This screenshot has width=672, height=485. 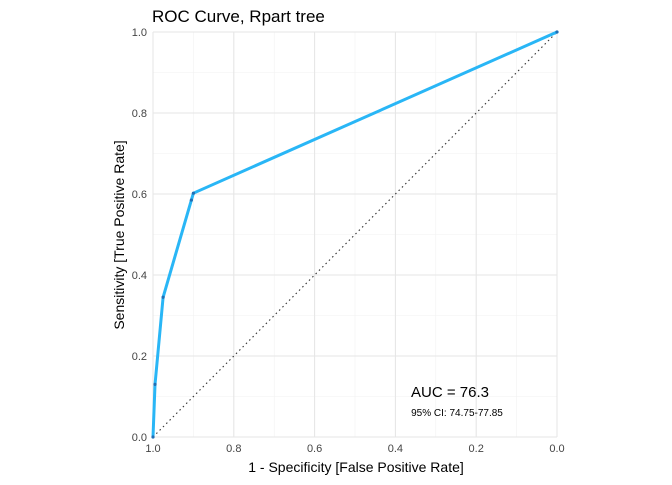 What do you see at coordinates (139, 438) in the screenshot?
I see `y-tick-label: 0.0` at bounding box center [139, 438].